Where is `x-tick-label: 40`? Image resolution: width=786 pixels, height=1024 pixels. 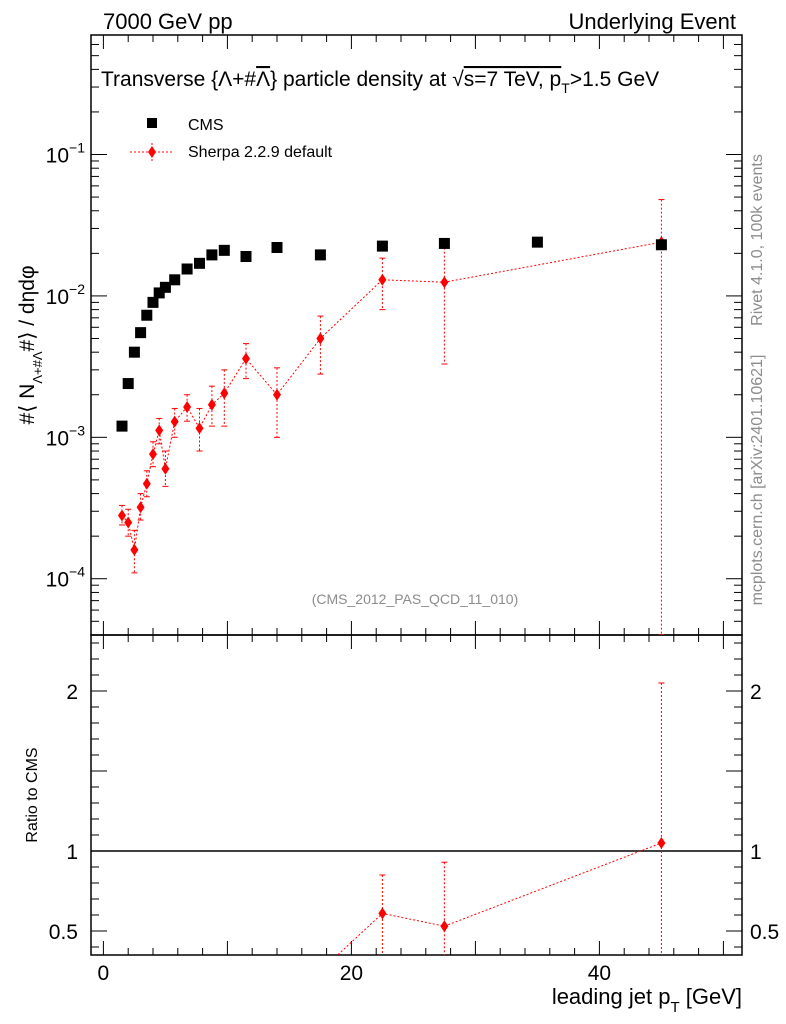 x-tick-label: 40 is located at coordinates (599, 973).